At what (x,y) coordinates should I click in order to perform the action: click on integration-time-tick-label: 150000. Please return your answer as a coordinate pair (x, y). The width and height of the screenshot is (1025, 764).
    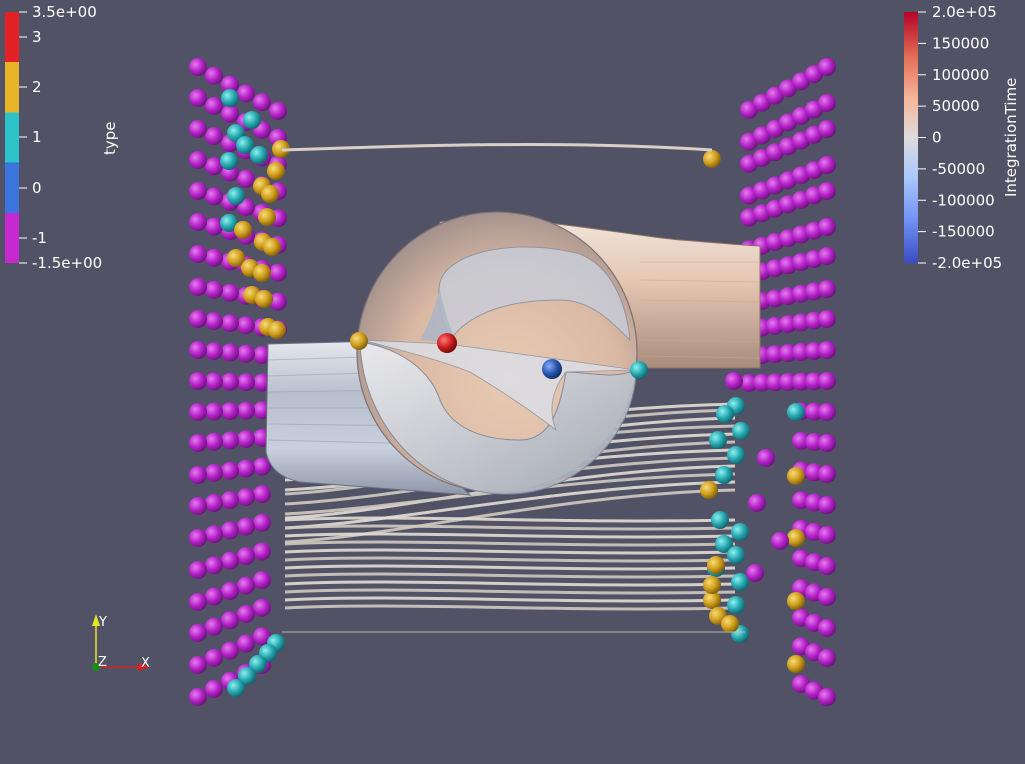
    Looking at the image, I should click on (960, 43).